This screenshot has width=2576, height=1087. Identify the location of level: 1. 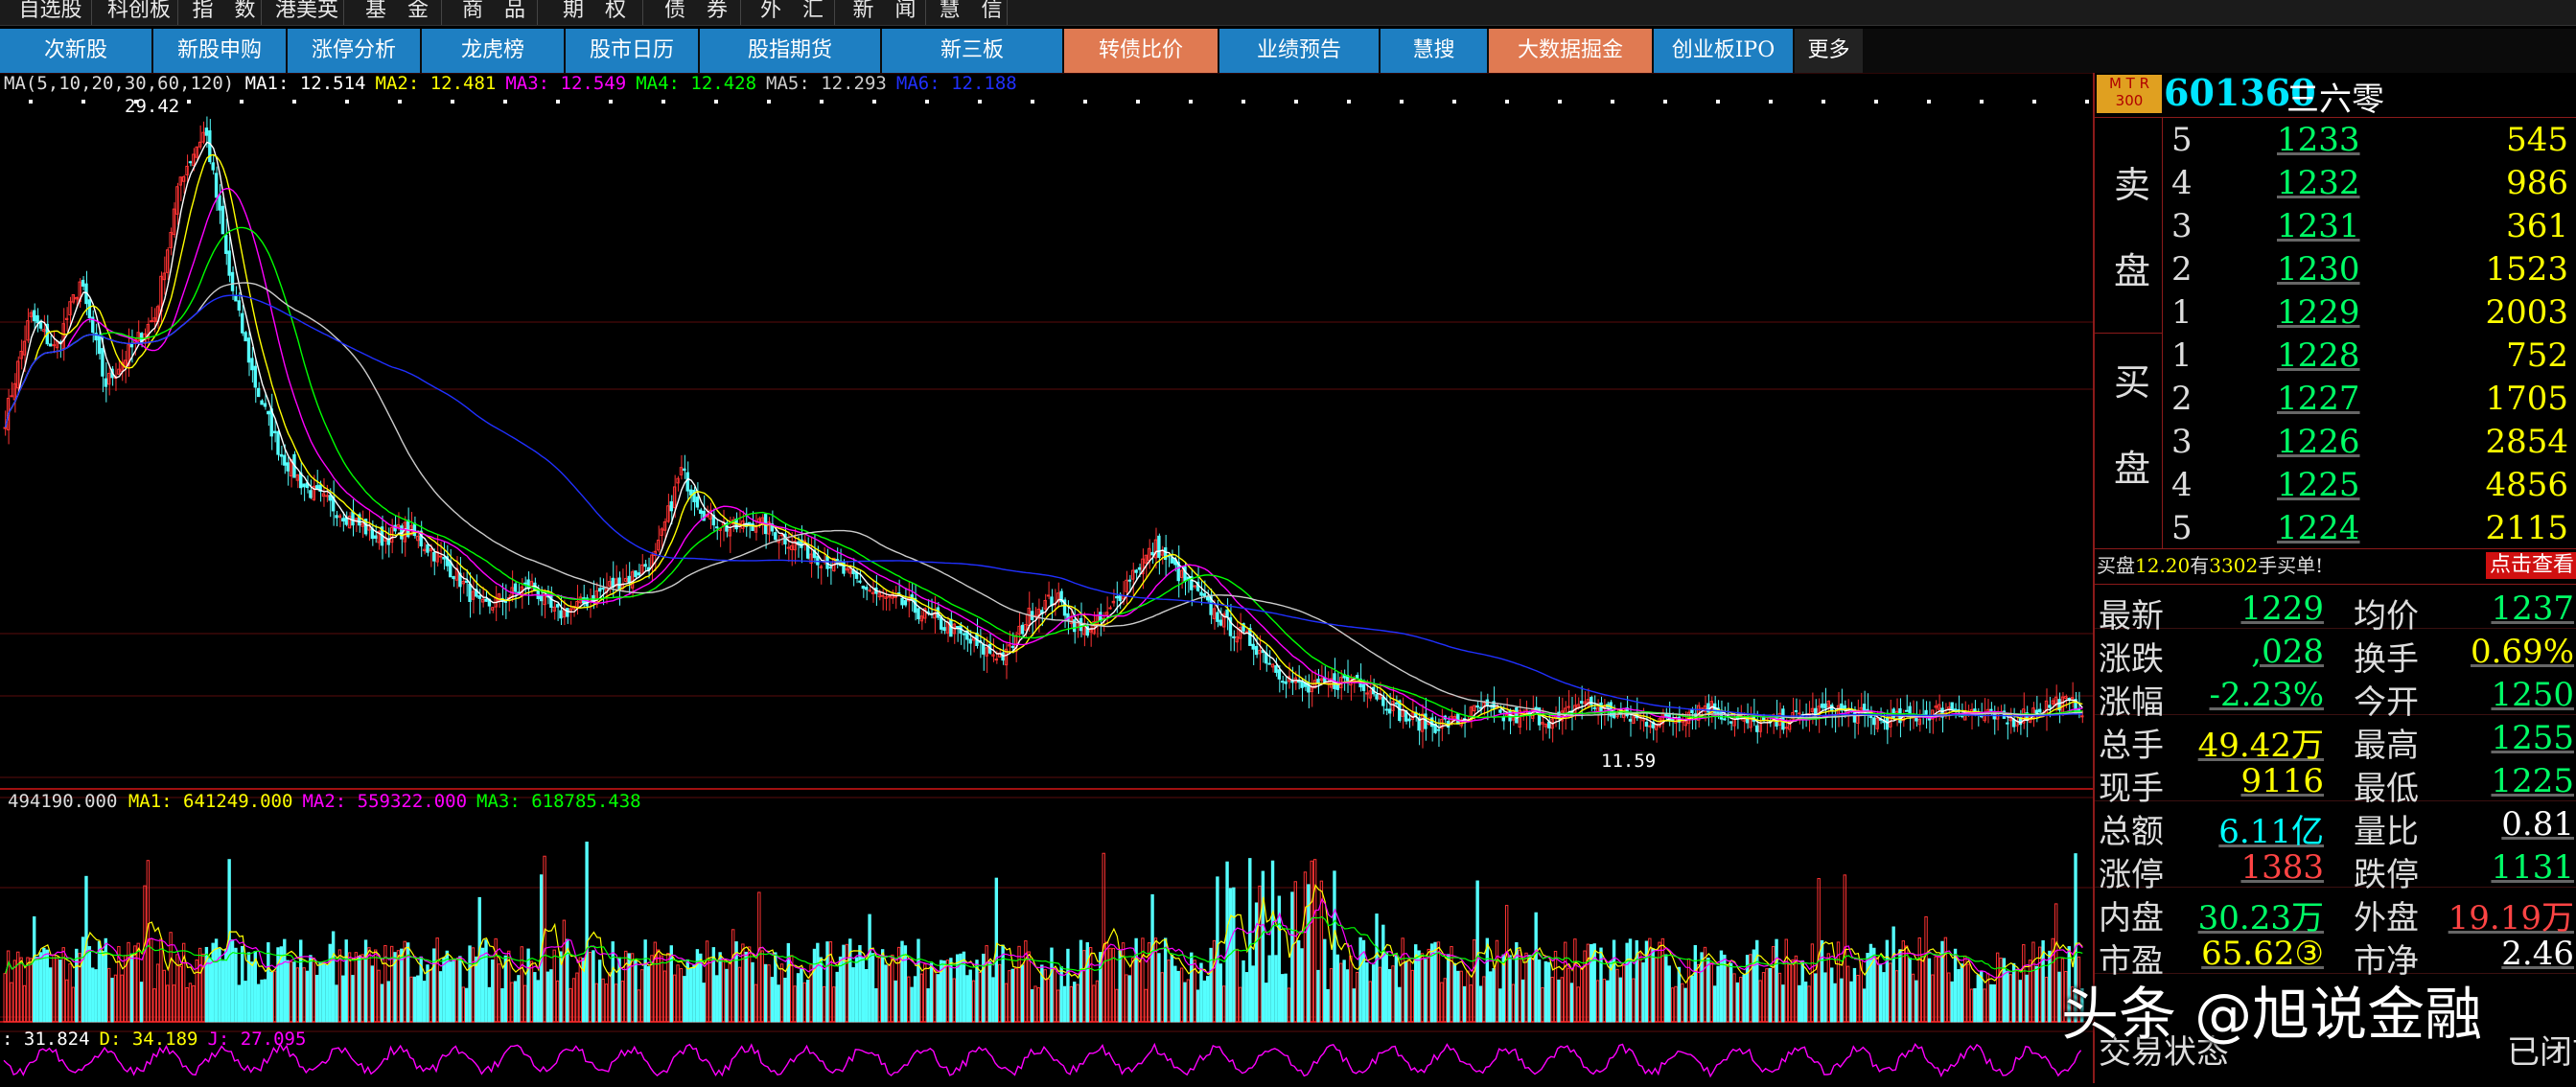
(2182, 312).